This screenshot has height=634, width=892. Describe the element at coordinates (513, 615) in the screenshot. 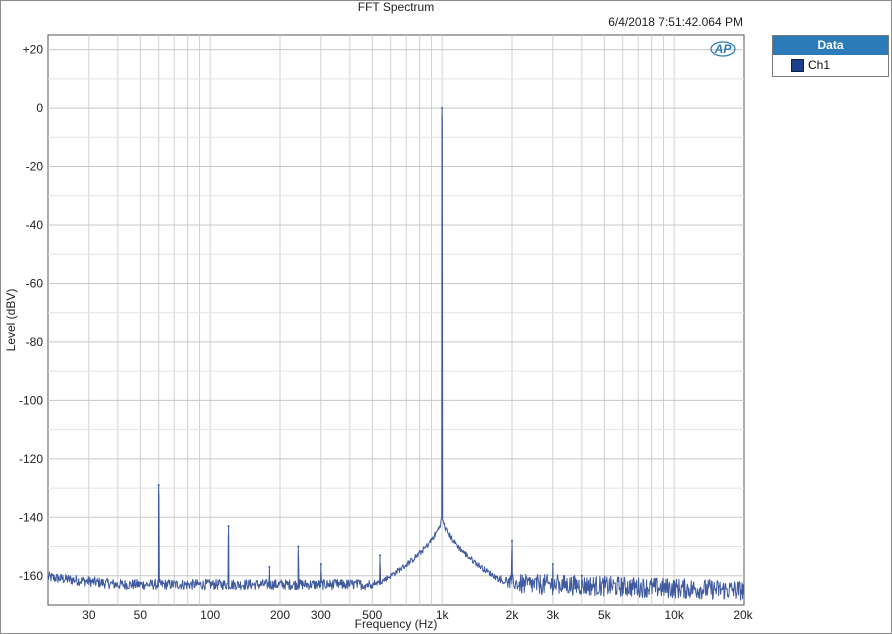

I see `x-tick-label: 2k` at that location.